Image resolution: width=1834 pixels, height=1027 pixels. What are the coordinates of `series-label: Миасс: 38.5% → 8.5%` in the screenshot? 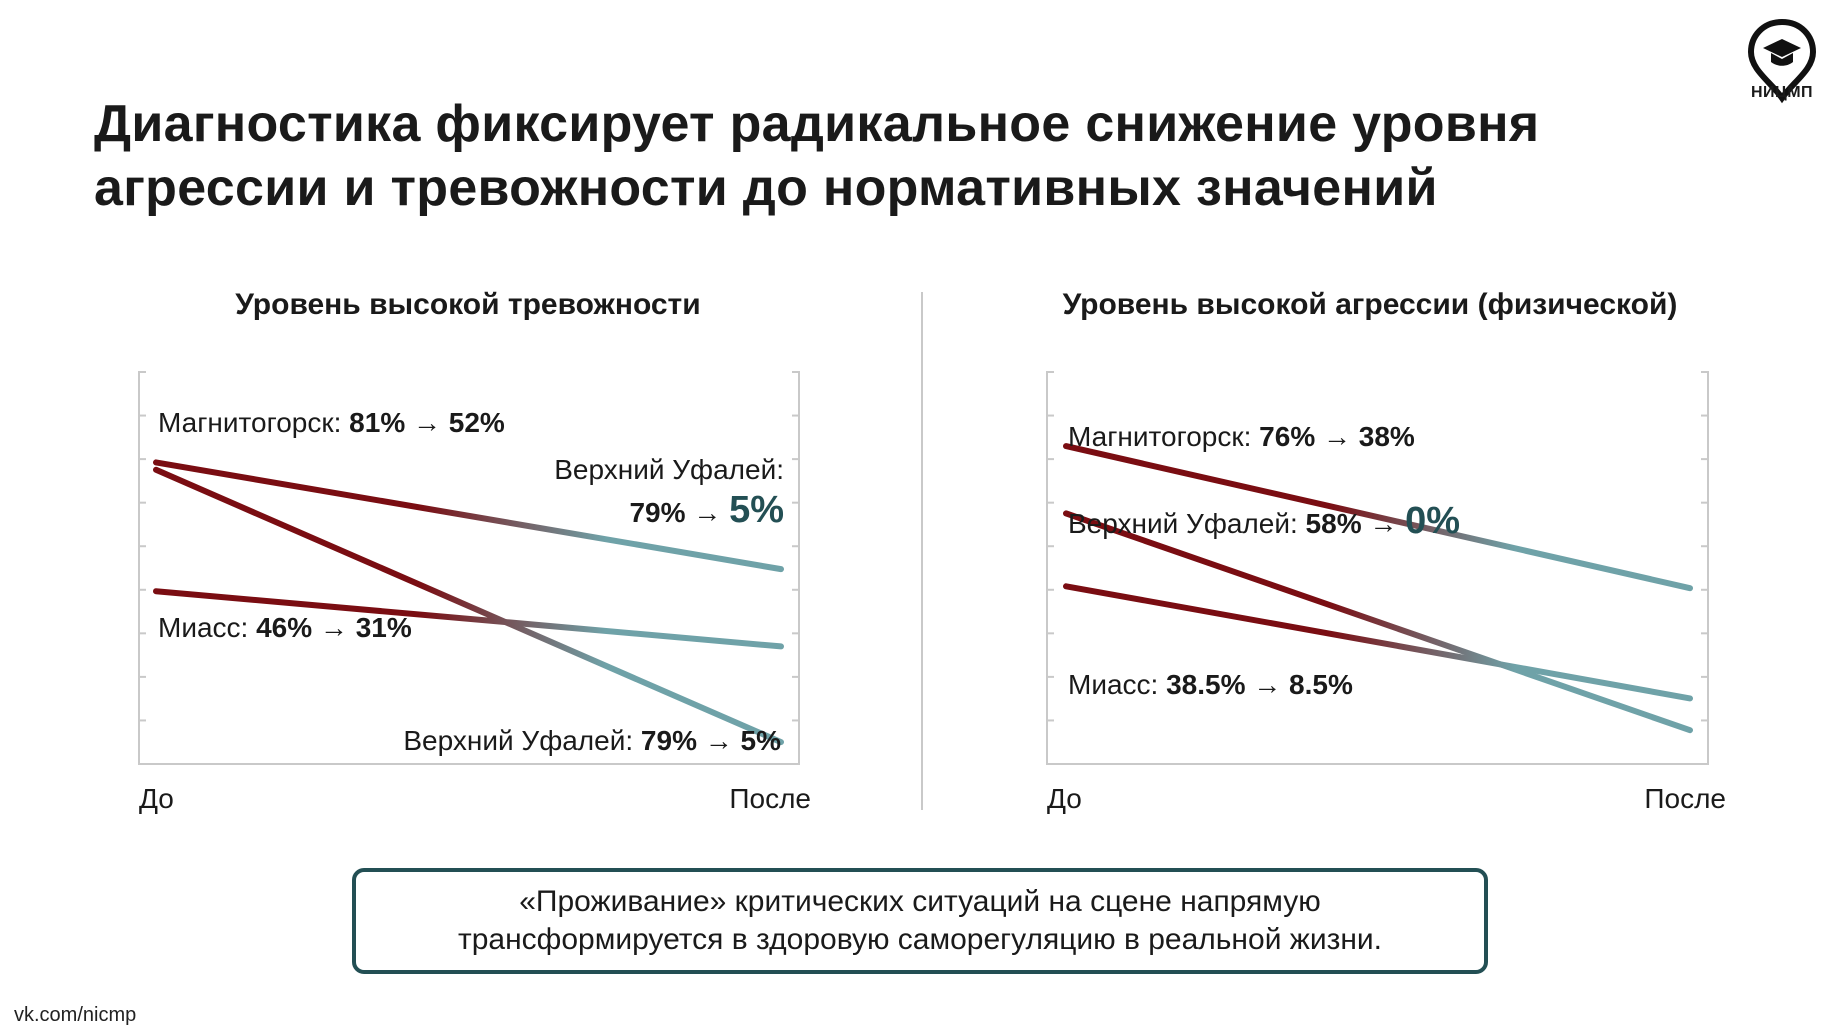 It's located at (1210, 684).